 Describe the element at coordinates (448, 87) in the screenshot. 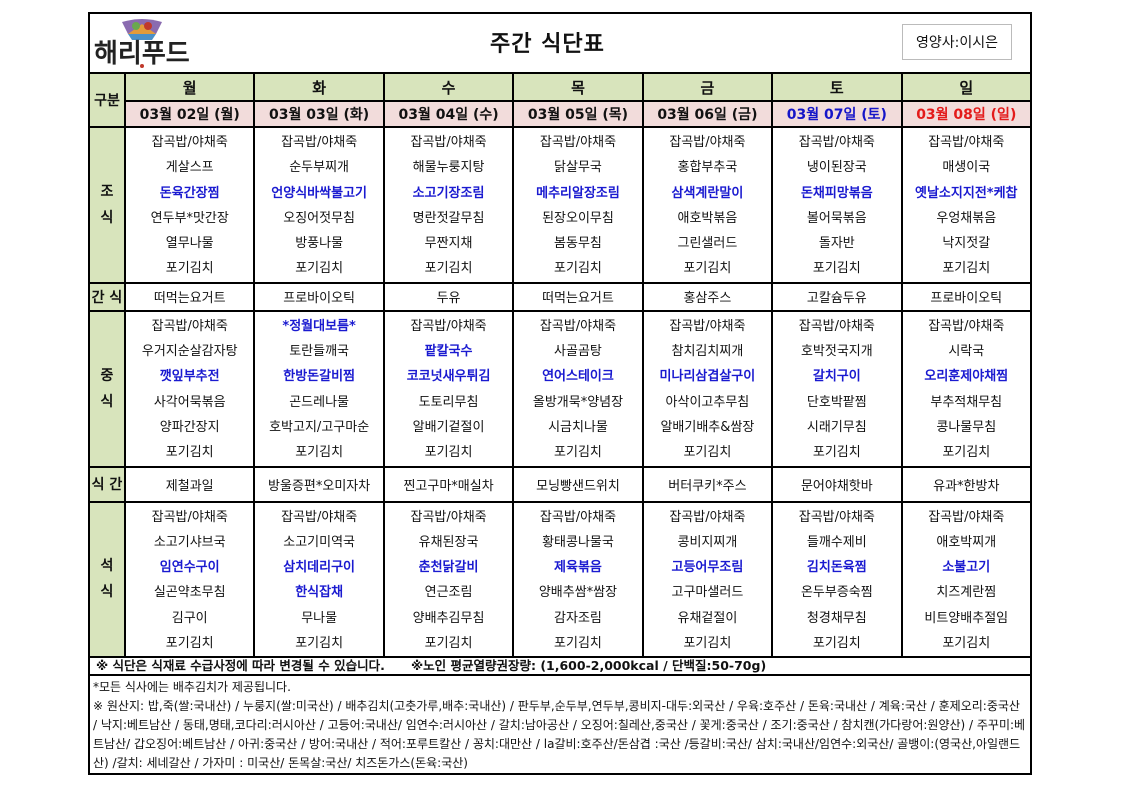

I see `day-header: 수` at that location.